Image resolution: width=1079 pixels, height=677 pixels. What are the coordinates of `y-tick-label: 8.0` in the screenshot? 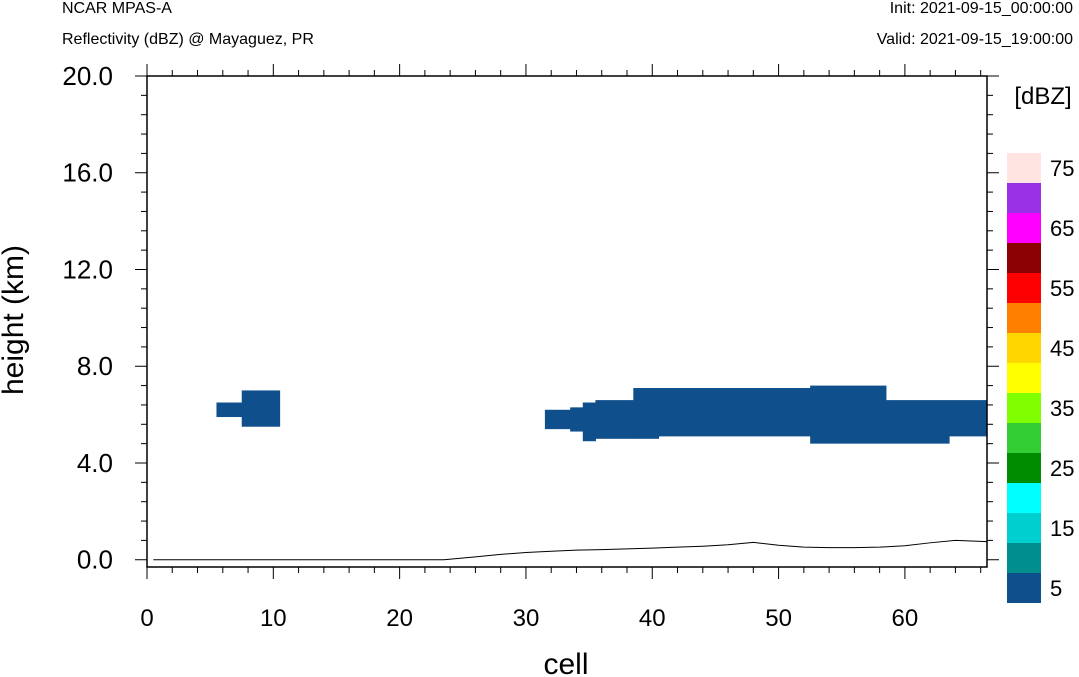 It's located at (95, 366).